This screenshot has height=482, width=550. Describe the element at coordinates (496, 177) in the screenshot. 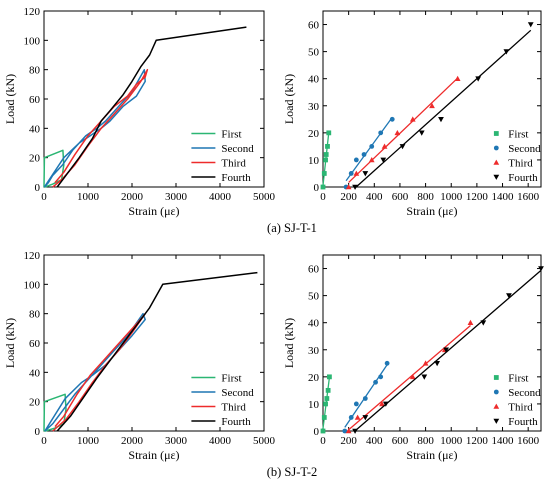

I see `legend-marker-fourth` at that location.